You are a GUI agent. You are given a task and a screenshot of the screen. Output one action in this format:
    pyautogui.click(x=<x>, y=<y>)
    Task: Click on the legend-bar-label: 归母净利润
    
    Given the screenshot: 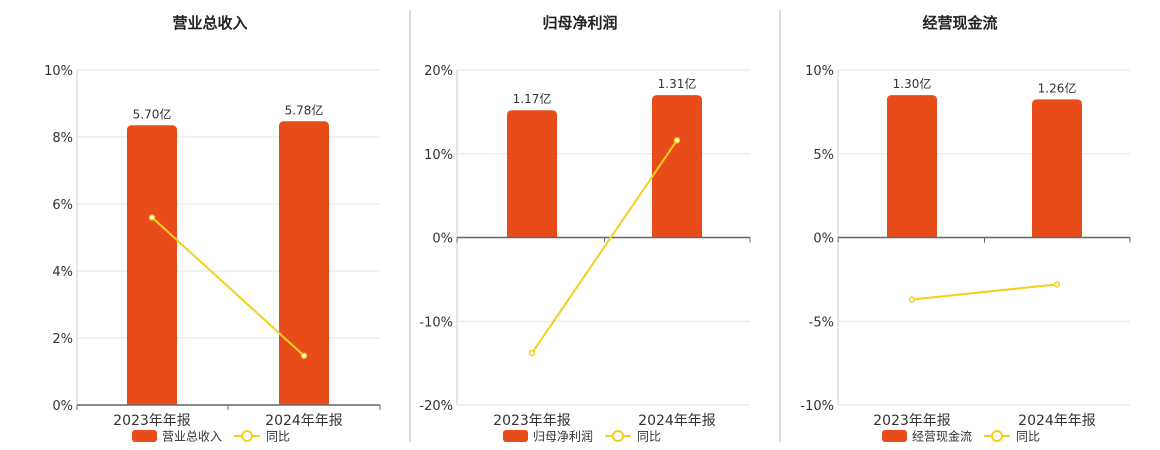 What is the action you would take?
    pyautogui.click(x=563, y=437)
    